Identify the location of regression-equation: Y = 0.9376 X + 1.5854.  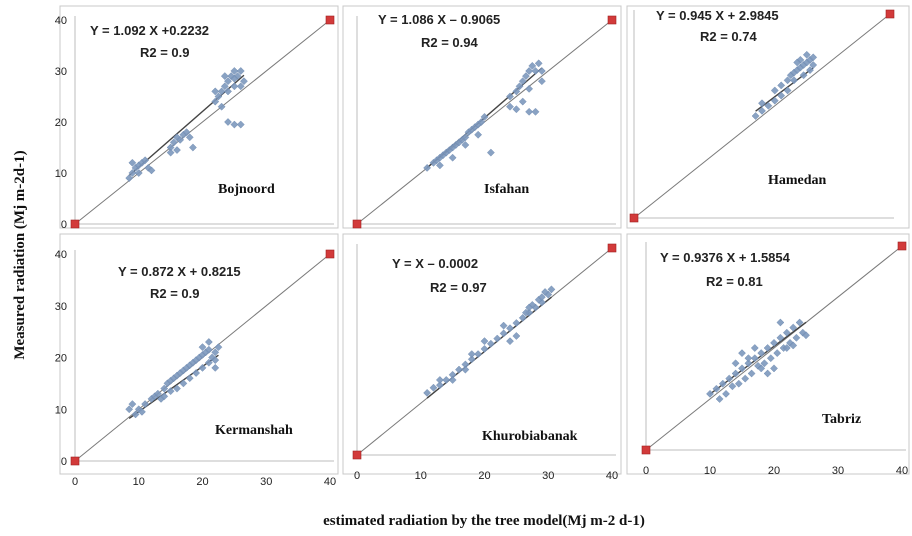
(725, 257).